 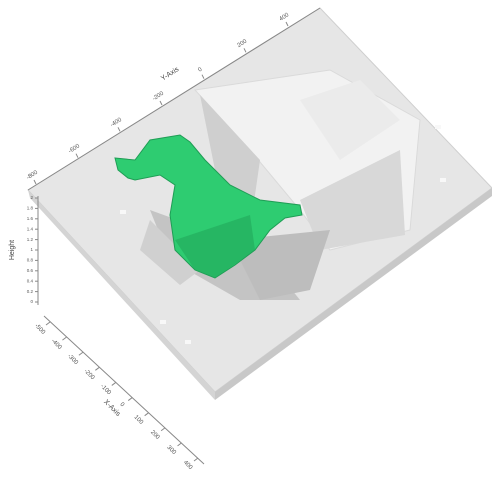 I want to click on z-tick-label: 0.8, so click(x=30, y=260).